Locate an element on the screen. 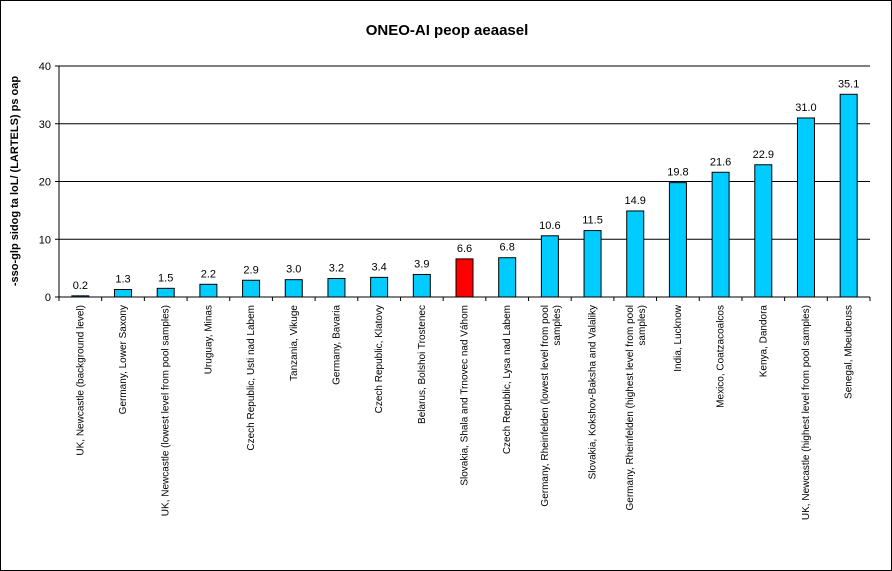  category-label-line: Uruguay, Minas is located at coordinates (208, 339).